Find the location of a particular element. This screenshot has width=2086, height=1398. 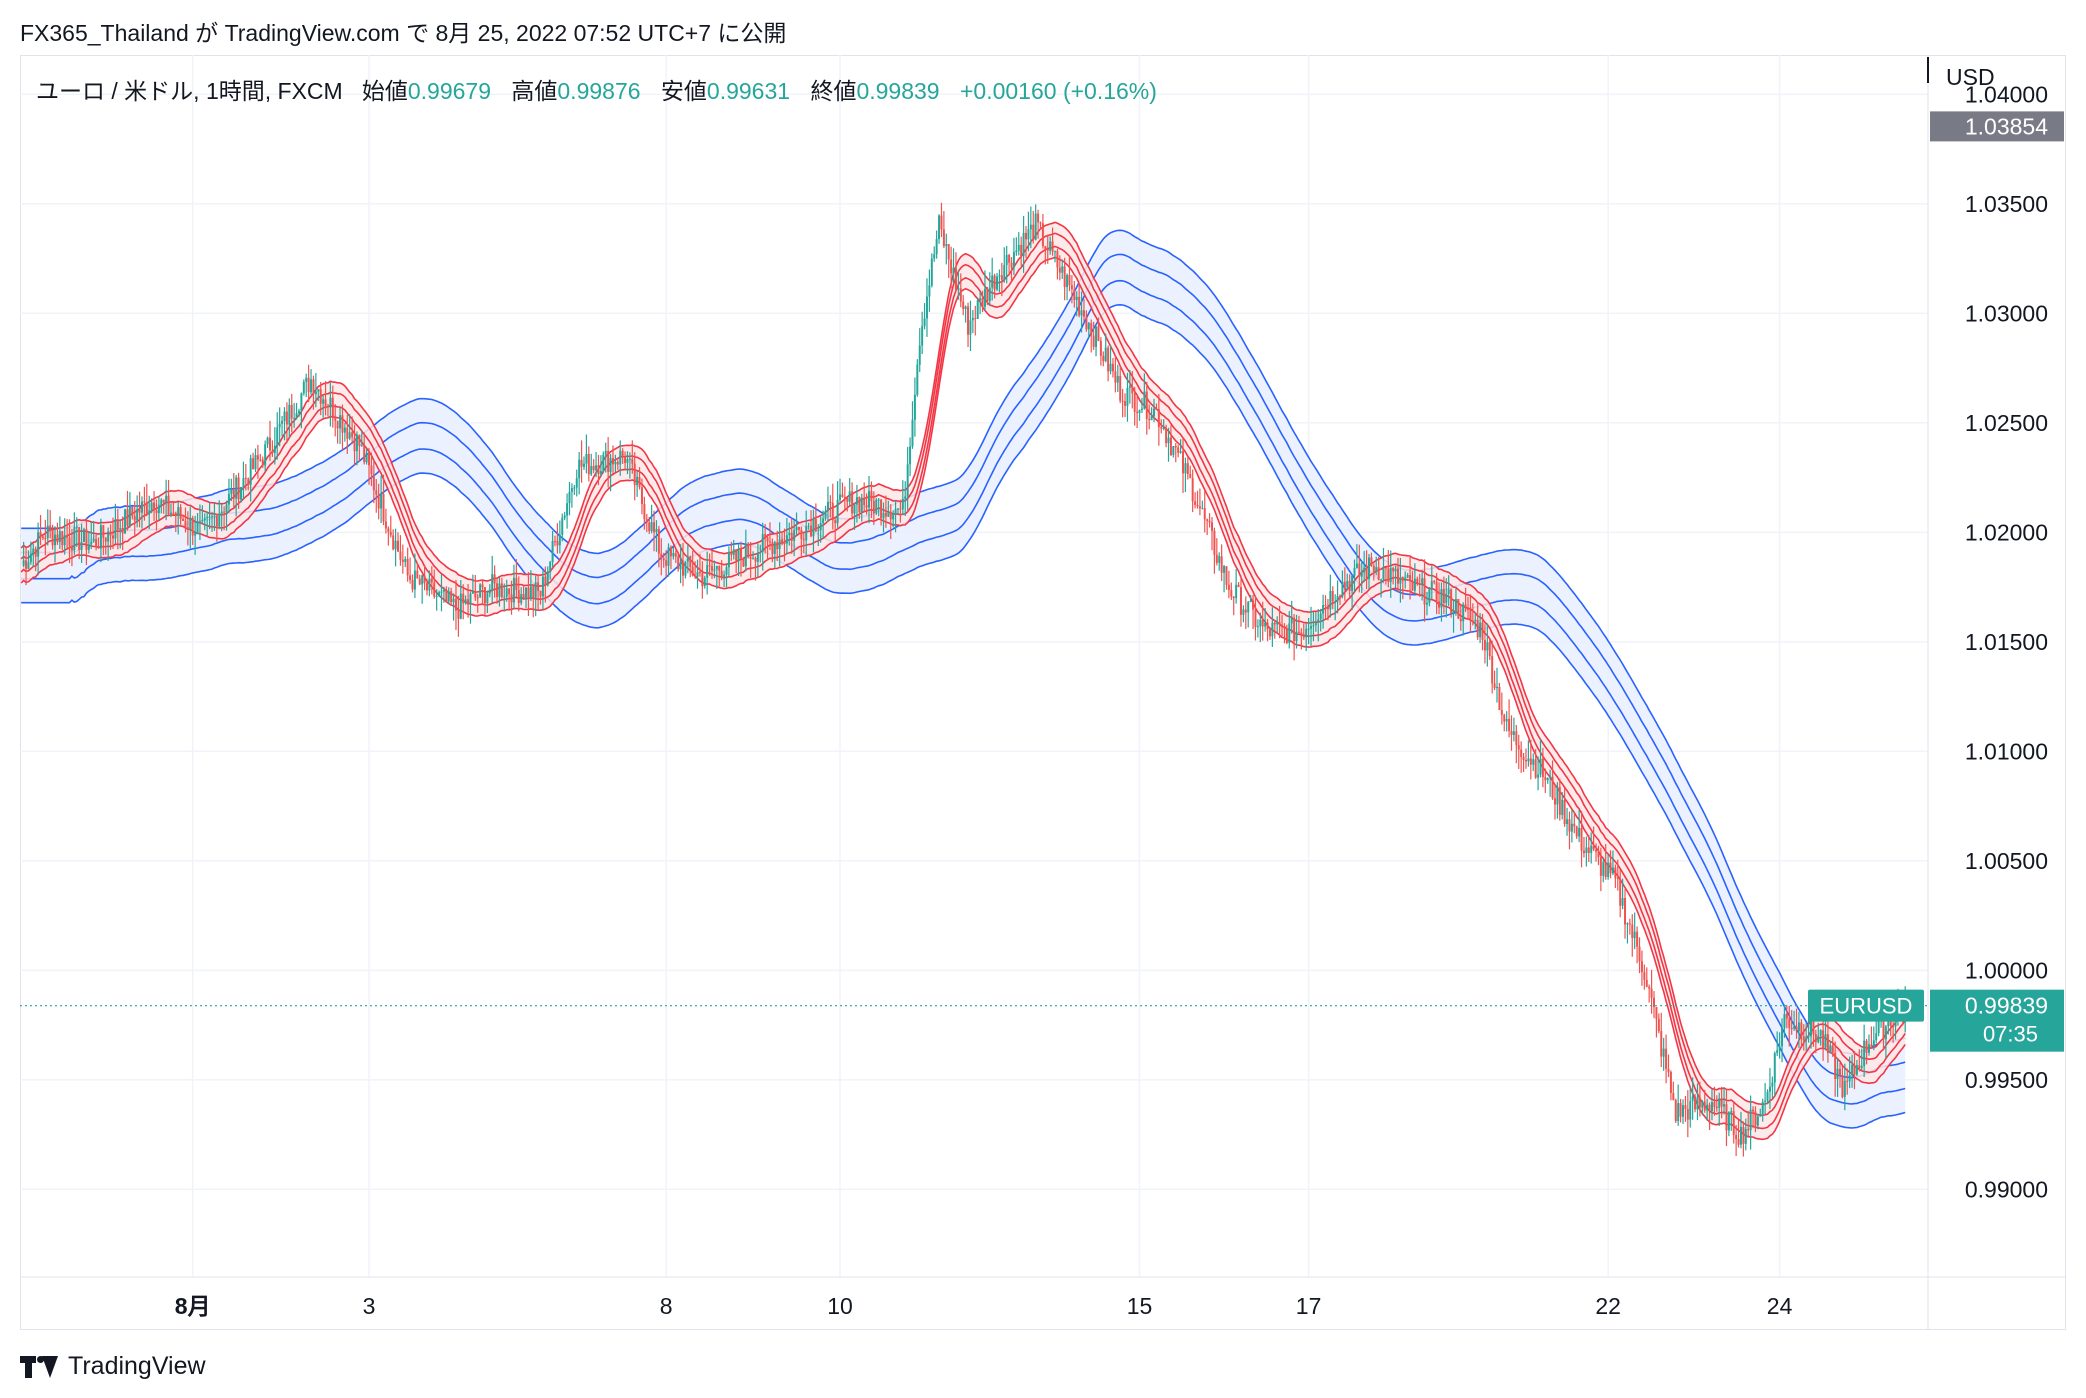

symbol-tag is located at coordinates (1866, 1005).